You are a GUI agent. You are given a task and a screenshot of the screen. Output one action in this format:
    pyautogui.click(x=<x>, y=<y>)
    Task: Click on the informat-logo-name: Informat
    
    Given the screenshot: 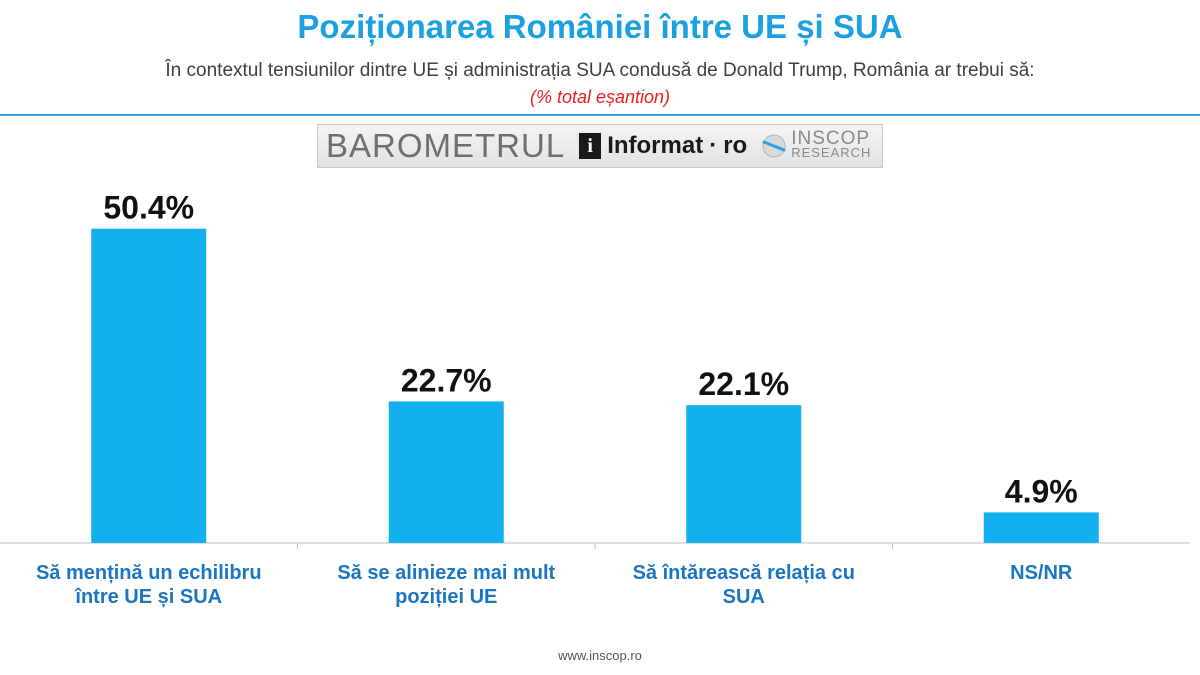 What is the action you would take?
    pyautogui.click(x=655, y=145)
    